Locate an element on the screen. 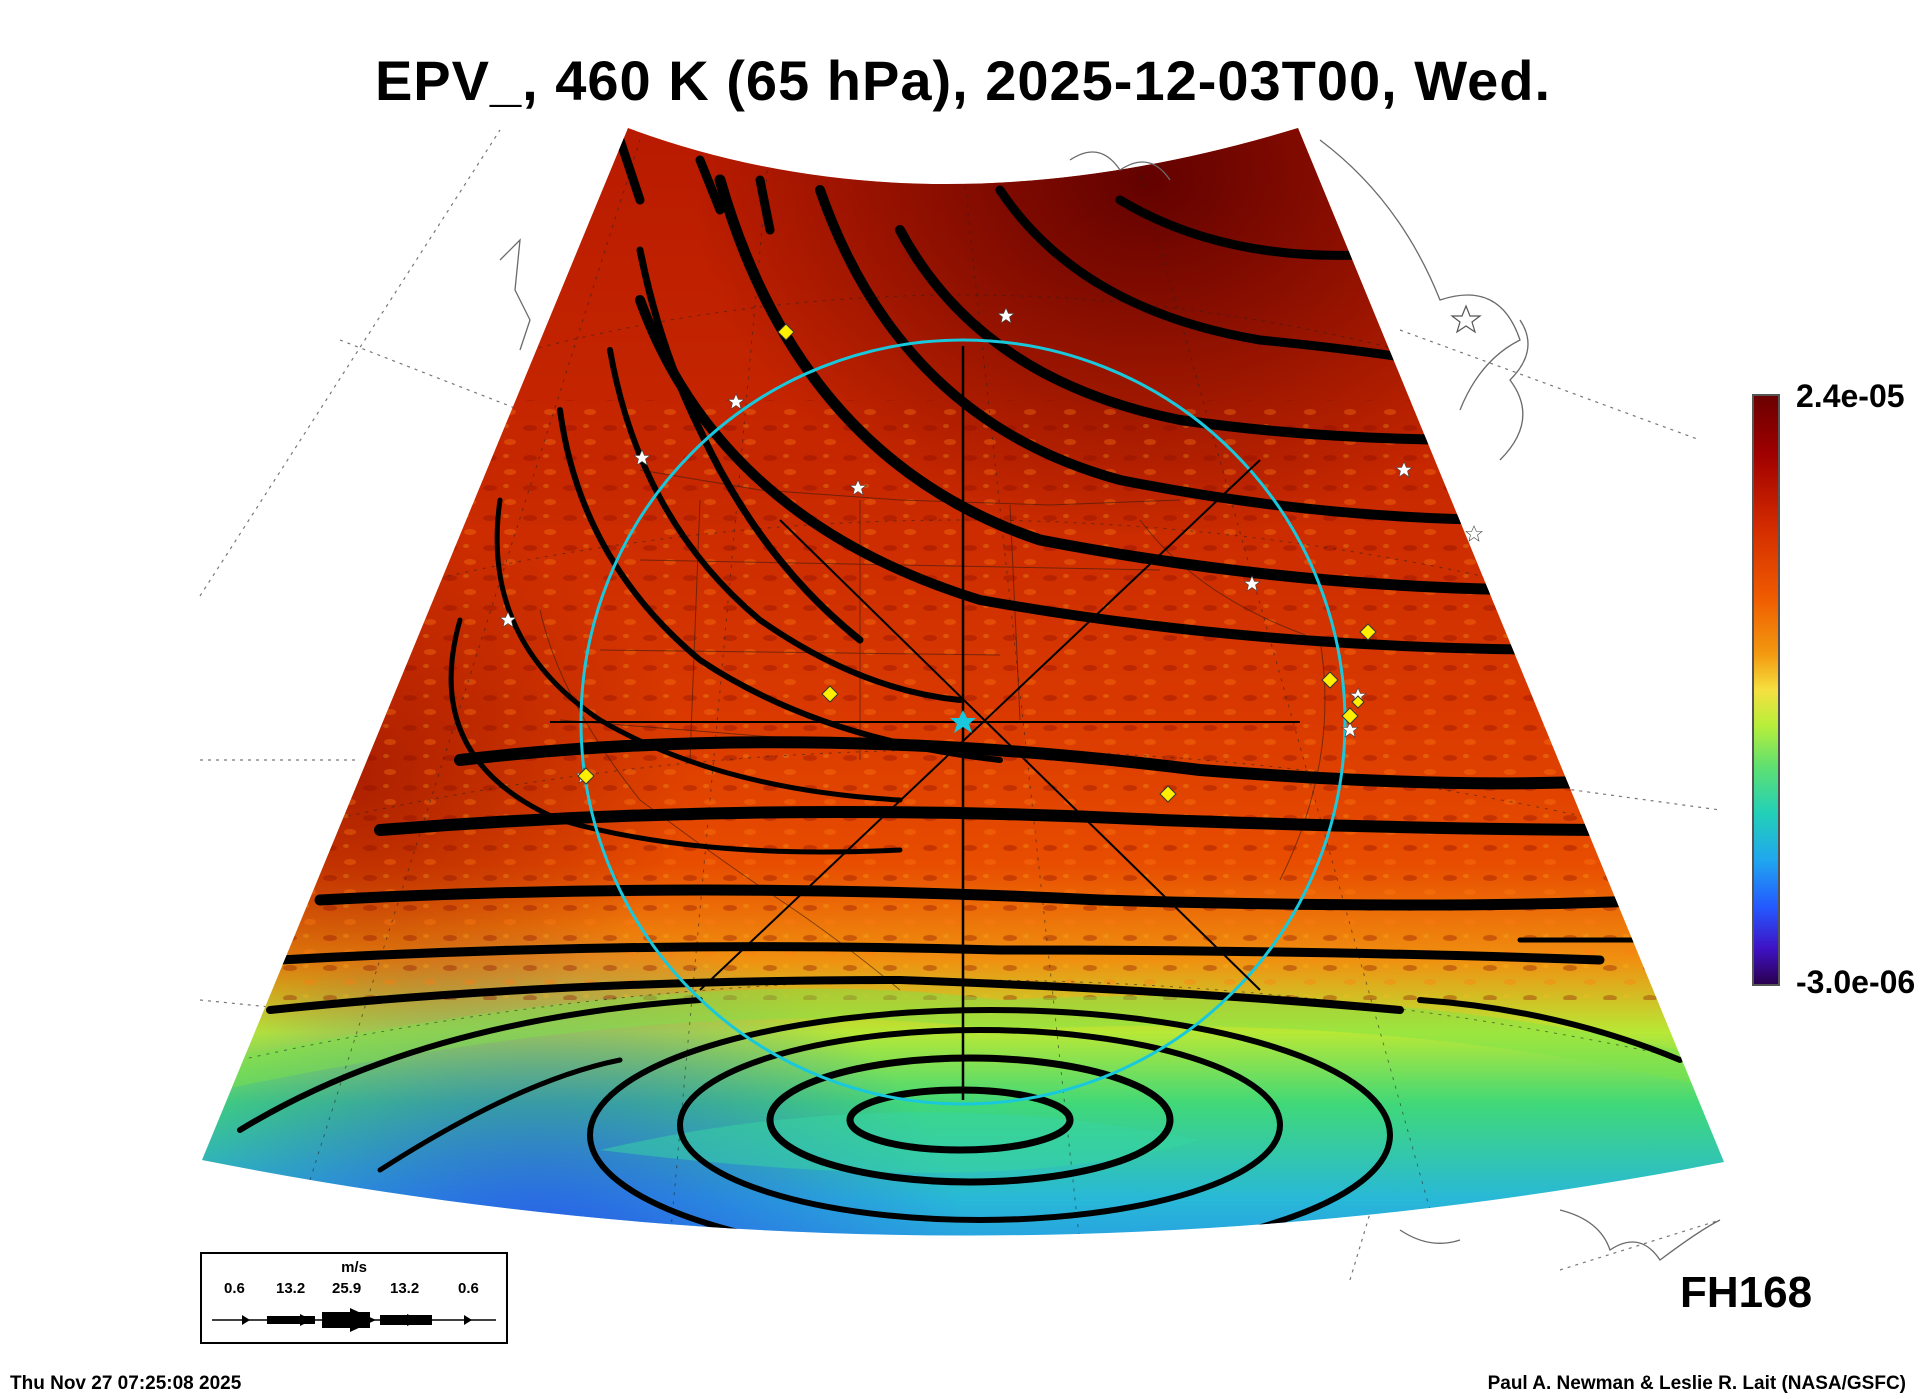 The width and height of the screenshot is (1926, 1399). wind-speed-legend: m/s 0.6 13.2 25.9 13.2 0.6 is located at coordinates (354, 1298).